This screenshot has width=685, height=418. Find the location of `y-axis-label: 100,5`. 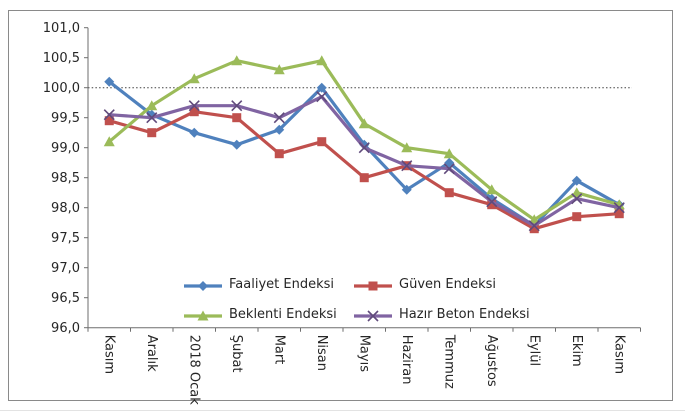

y-axis-label: 100,5 is located at coordinates (61, 58).